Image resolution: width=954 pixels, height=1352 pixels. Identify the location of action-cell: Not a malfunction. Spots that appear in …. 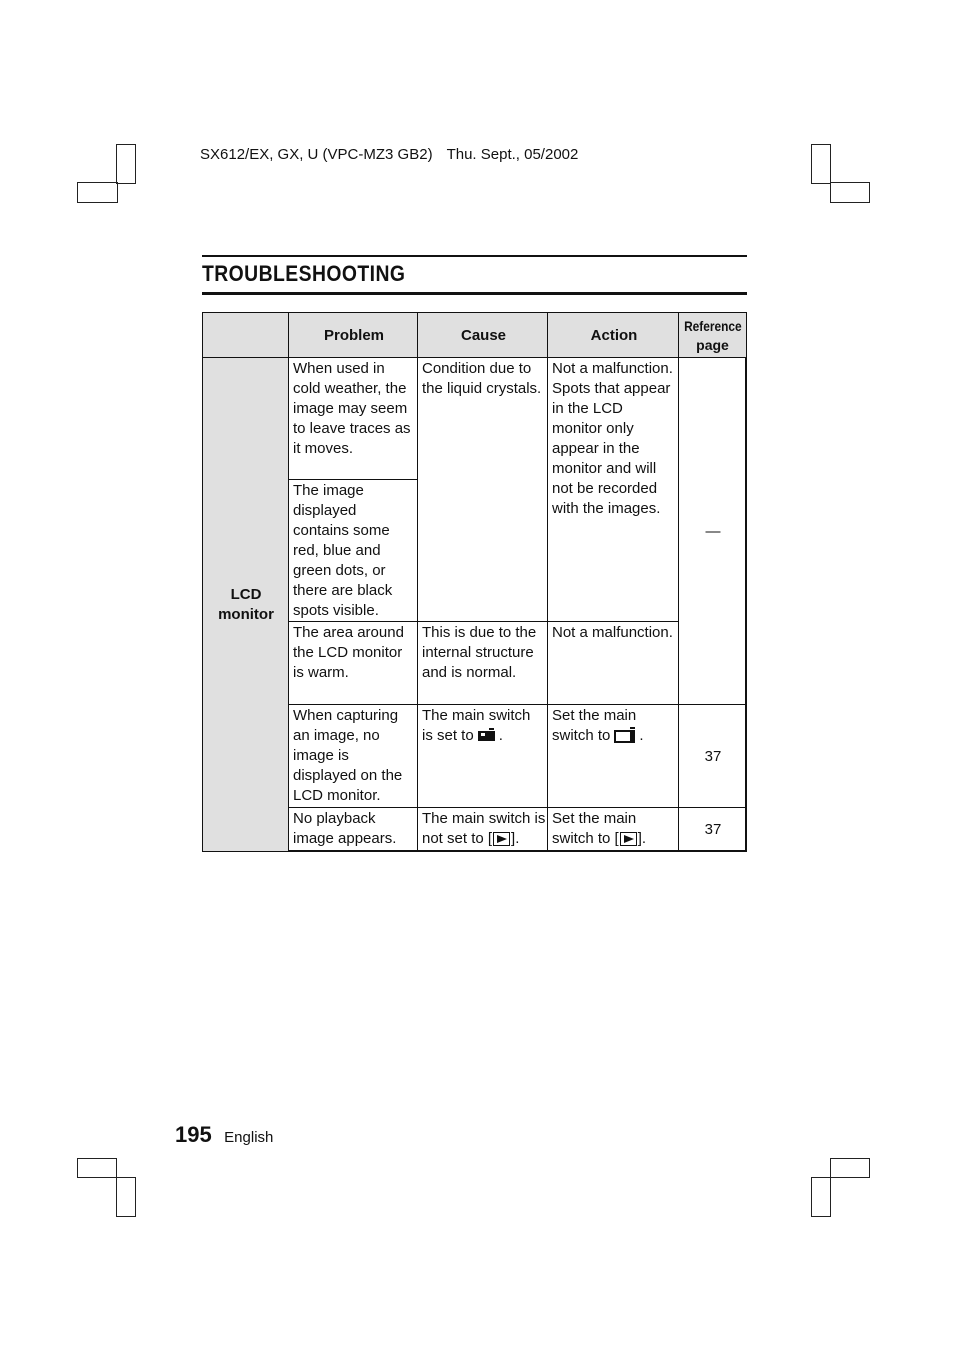
(613, 489).